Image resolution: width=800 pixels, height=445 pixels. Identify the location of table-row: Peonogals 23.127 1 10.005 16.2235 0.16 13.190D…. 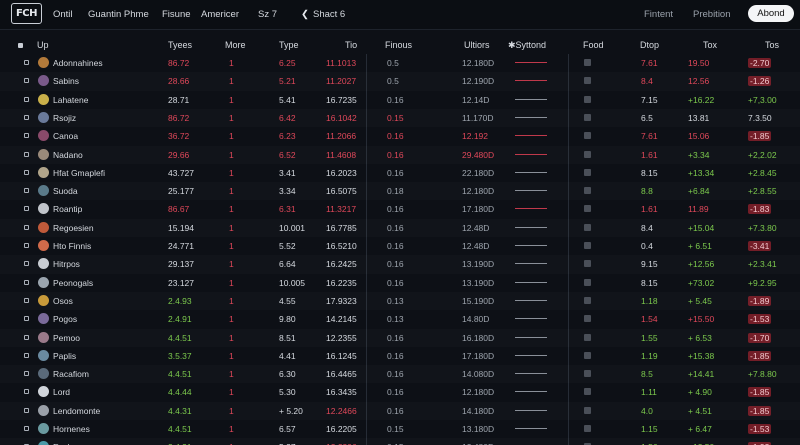
(400, 283).